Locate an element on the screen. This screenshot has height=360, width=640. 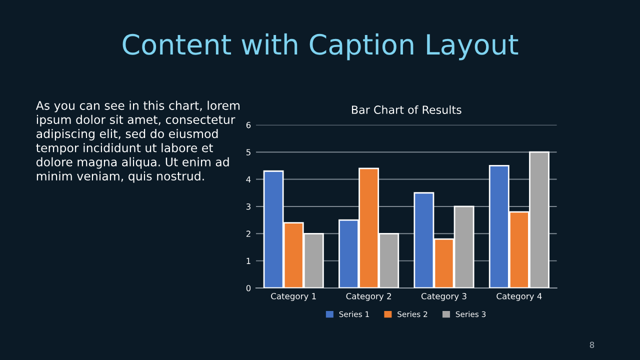
text: 8 is located at coordinates (592, 345).